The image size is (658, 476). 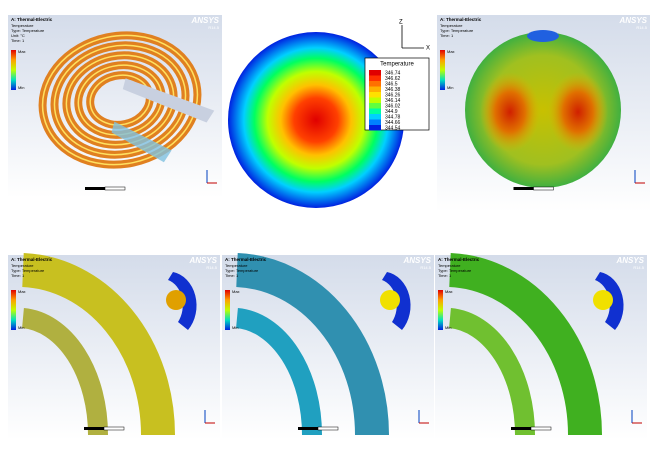 What do you see at coordinates (391, 112) in the screenshot?
I see `legend-value: 344.9` at bounding box center [391, 112].